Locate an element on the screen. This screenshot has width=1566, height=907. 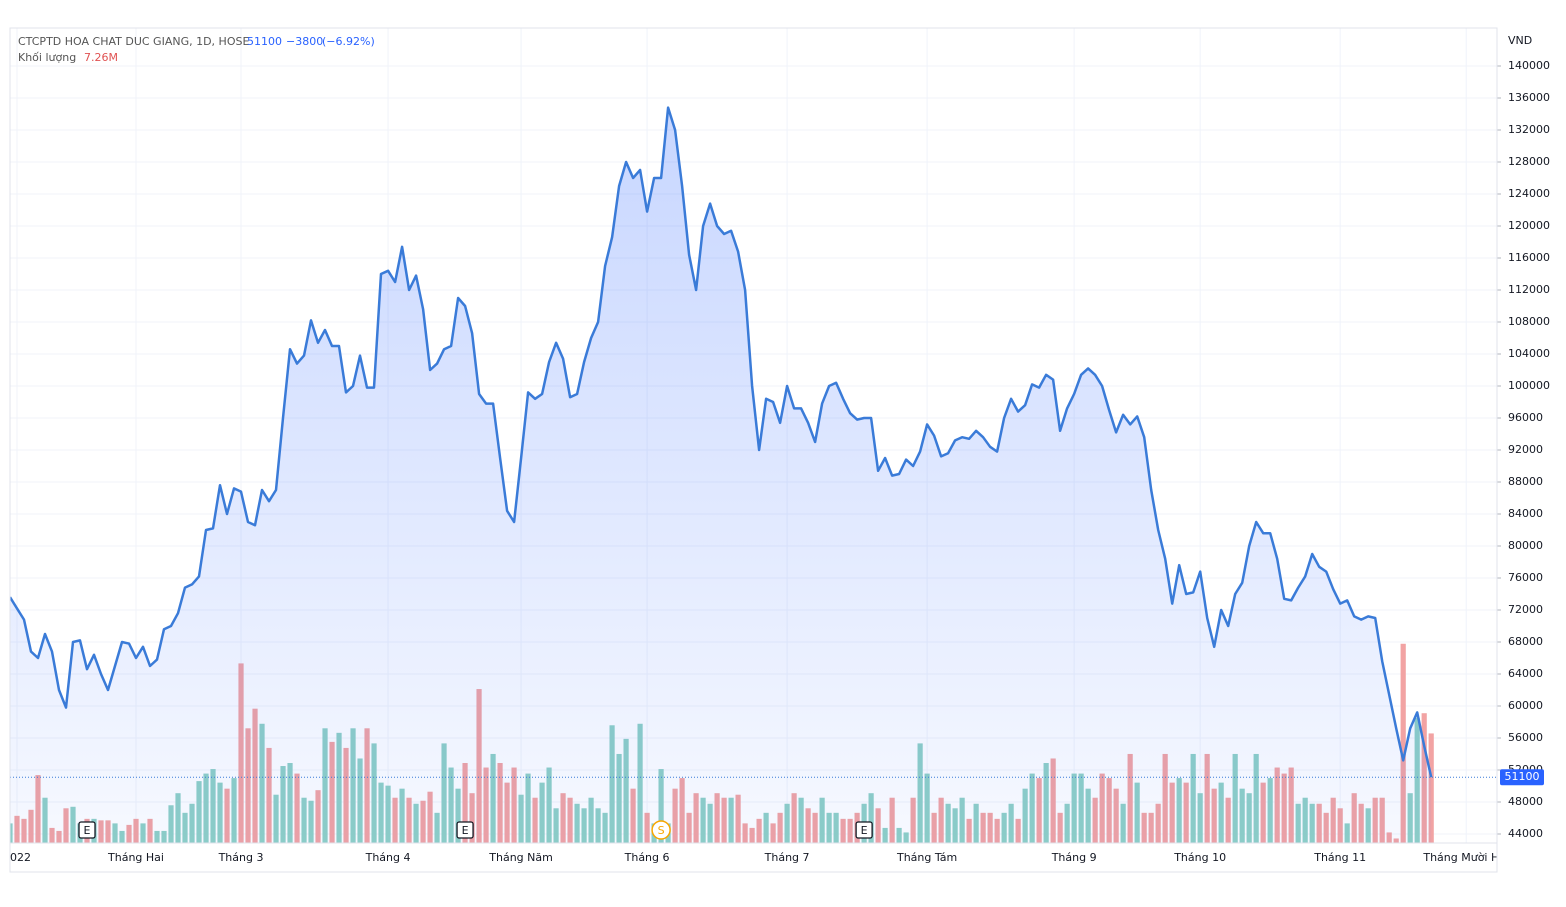
y-tick-label: 76000 is located at coordinates (1525, 577).